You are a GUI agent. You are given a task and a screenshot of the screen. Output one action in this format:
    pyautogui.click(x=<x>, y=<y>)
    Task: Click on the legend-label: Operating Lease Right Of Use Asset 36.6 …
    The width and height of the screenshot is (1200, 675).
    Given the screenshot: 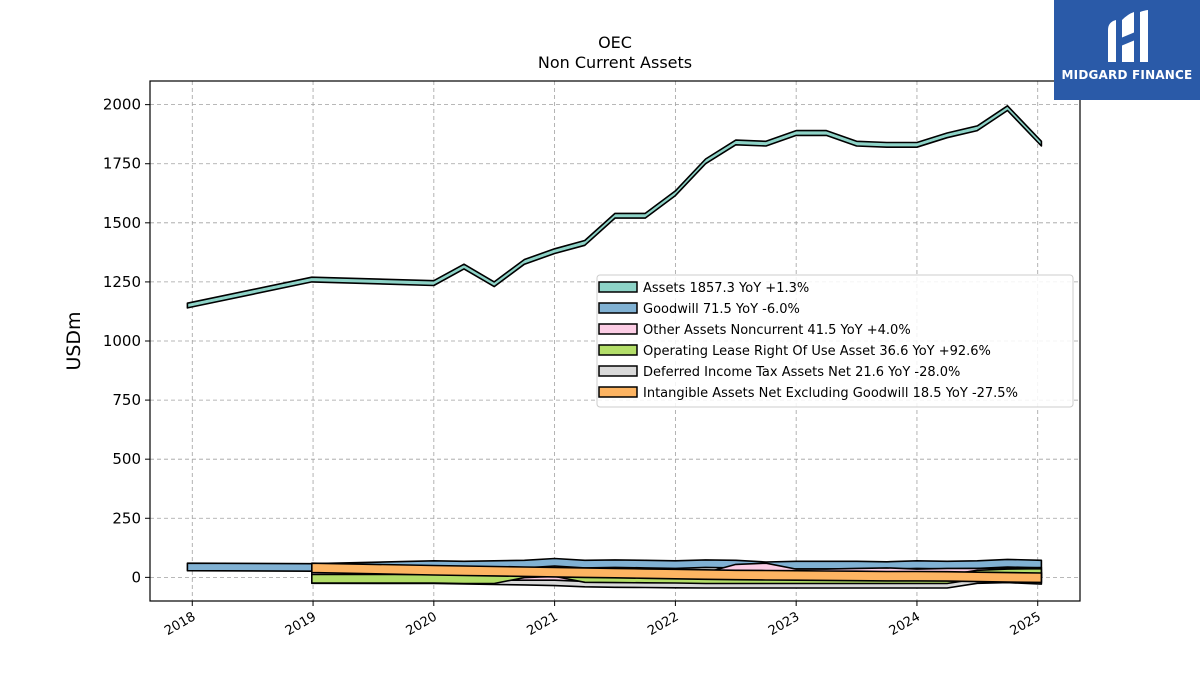 What is the action you would take?
    pyautogui.click(x=817, y=351)
    